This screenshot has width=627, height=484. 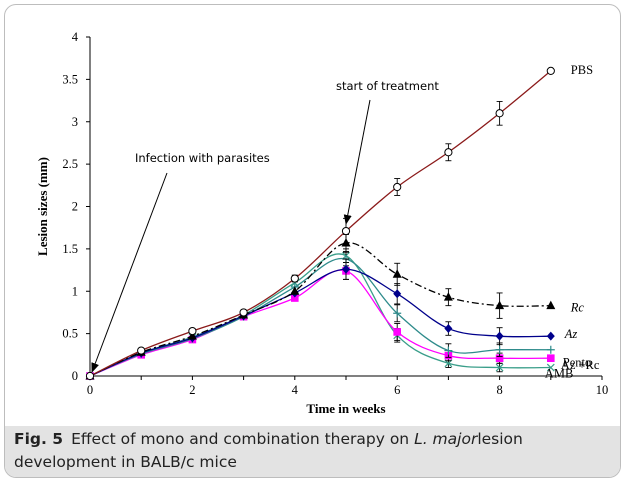 I want to click on series-label: Rc, so click(x=577, y=308).